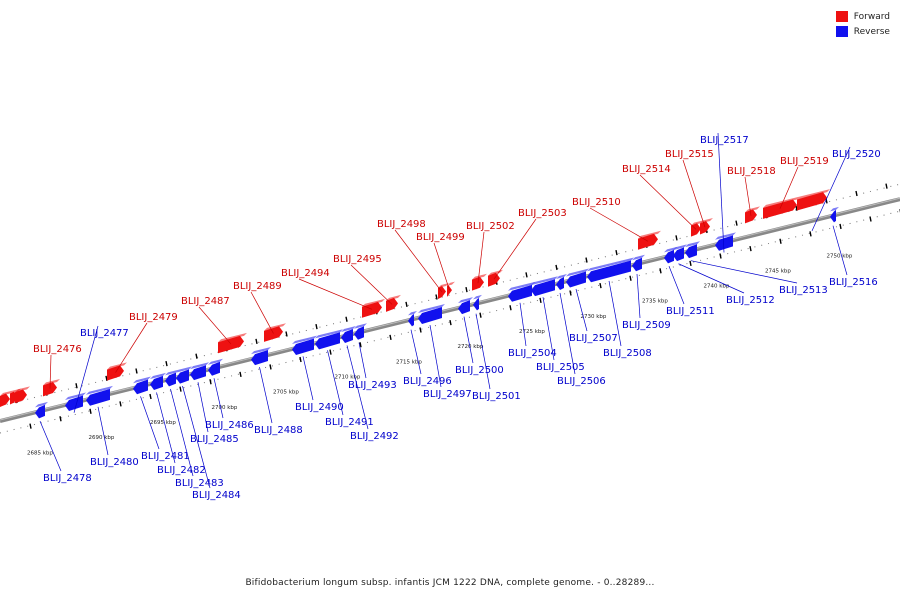 This screenshot has height=604, width=900. What do you see at coordinates (319, 407) in the screenshot?
I see `gene-label-blij-2490: BLIJ_2490` at bounding box center [319, 407].